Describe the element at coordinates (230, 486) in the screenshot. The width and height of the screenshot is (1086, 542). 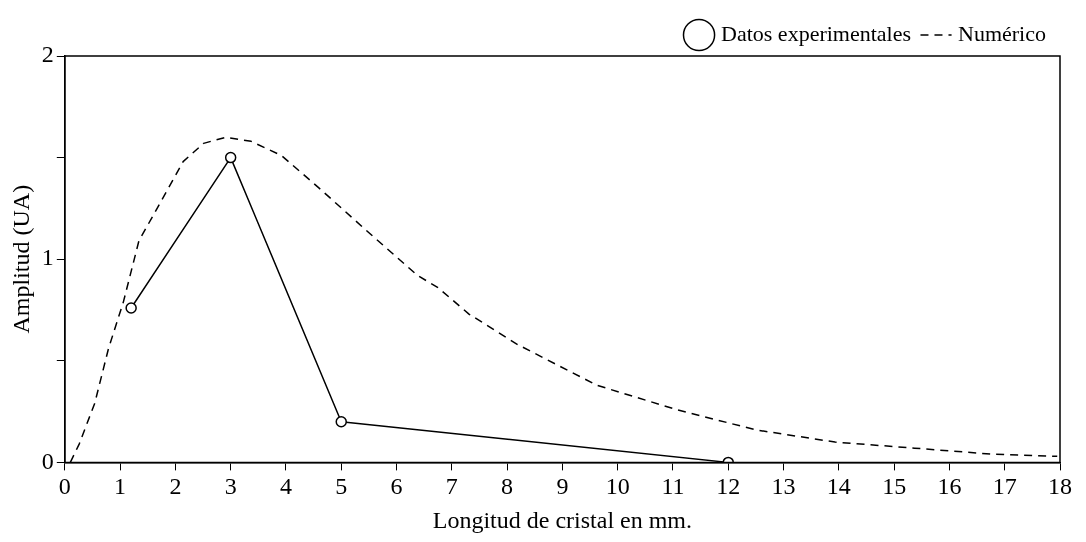
I see `x-tick-label: 3` at that location.